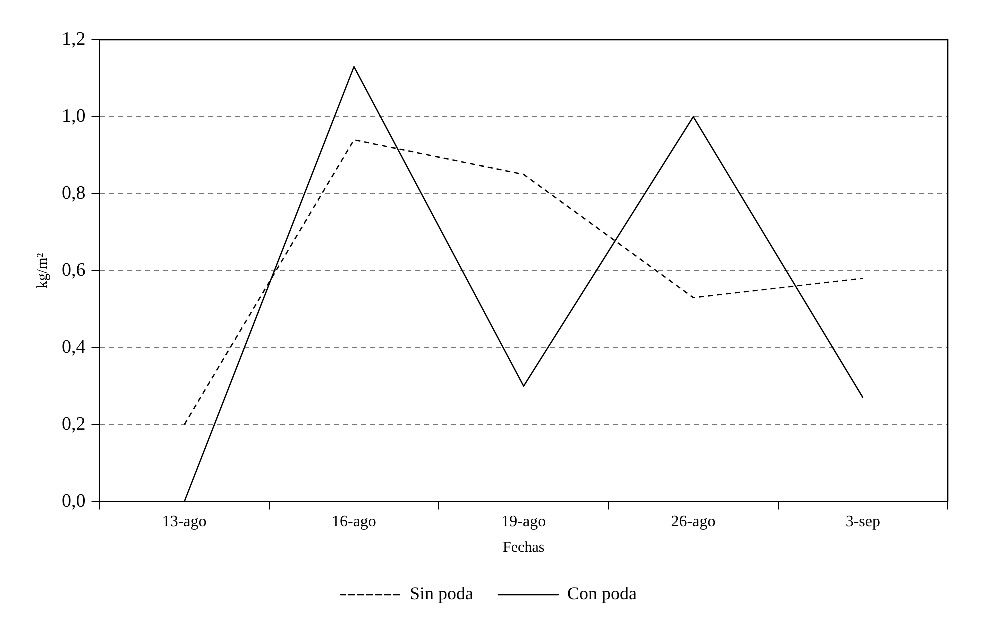 The height and width of the screenshot is (624, 993). I want to click on legend-label: Con poda, so click(603, 594).